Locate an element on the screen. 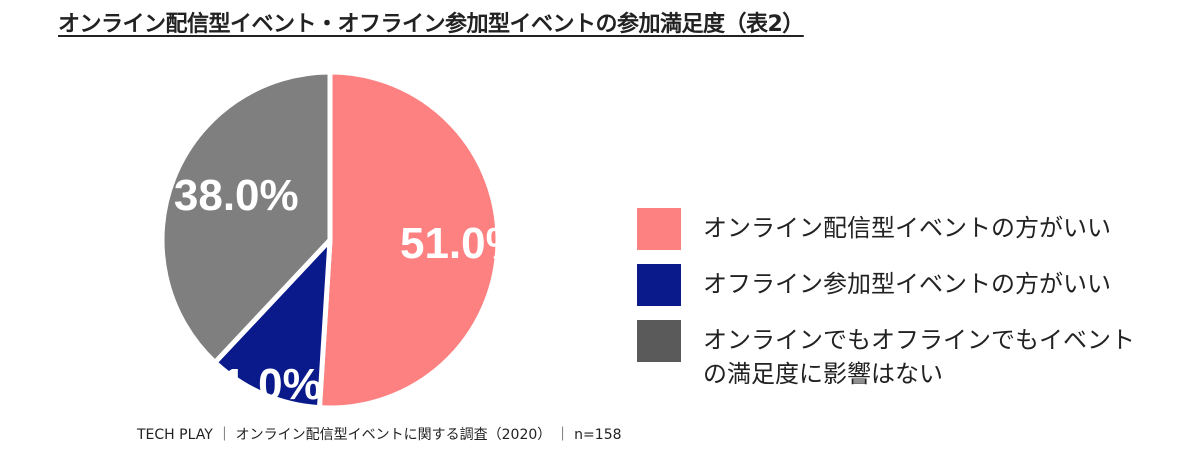 The width and height of the screenshot is (1200, 453). legend-item: オフライン参加型イベントの方がいい is located at coordinates (895, 285).